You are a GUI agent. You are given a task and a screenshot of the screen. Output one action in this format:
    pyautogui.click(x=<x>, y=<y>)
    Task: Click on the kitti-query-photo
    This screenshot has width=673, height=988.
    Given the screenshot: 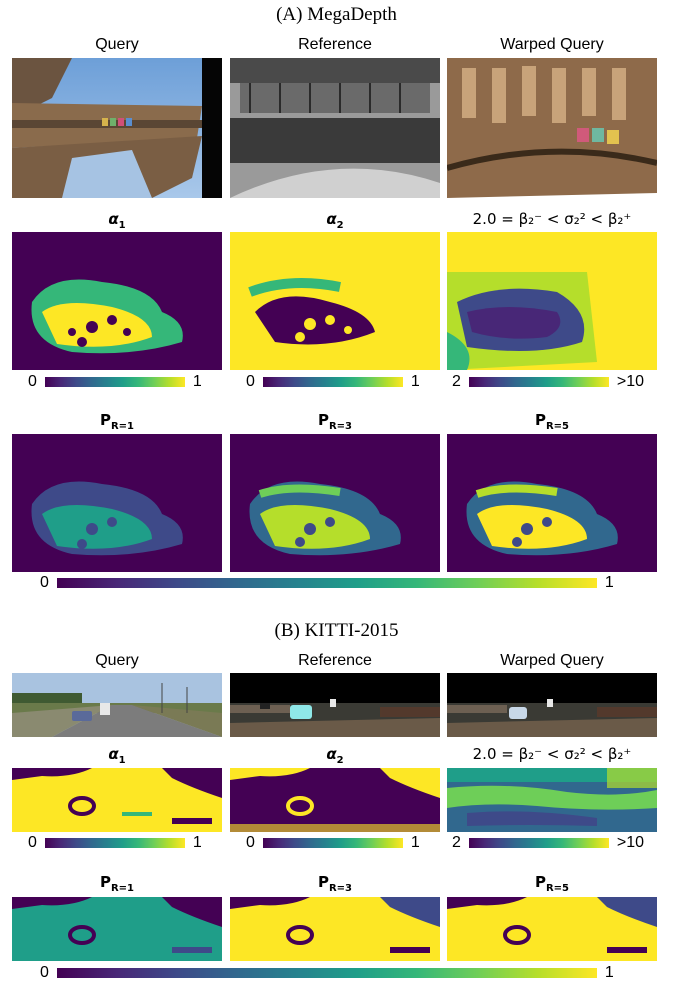 What is the action you would take?
    pyautogui.click(x=117, y=705)
    